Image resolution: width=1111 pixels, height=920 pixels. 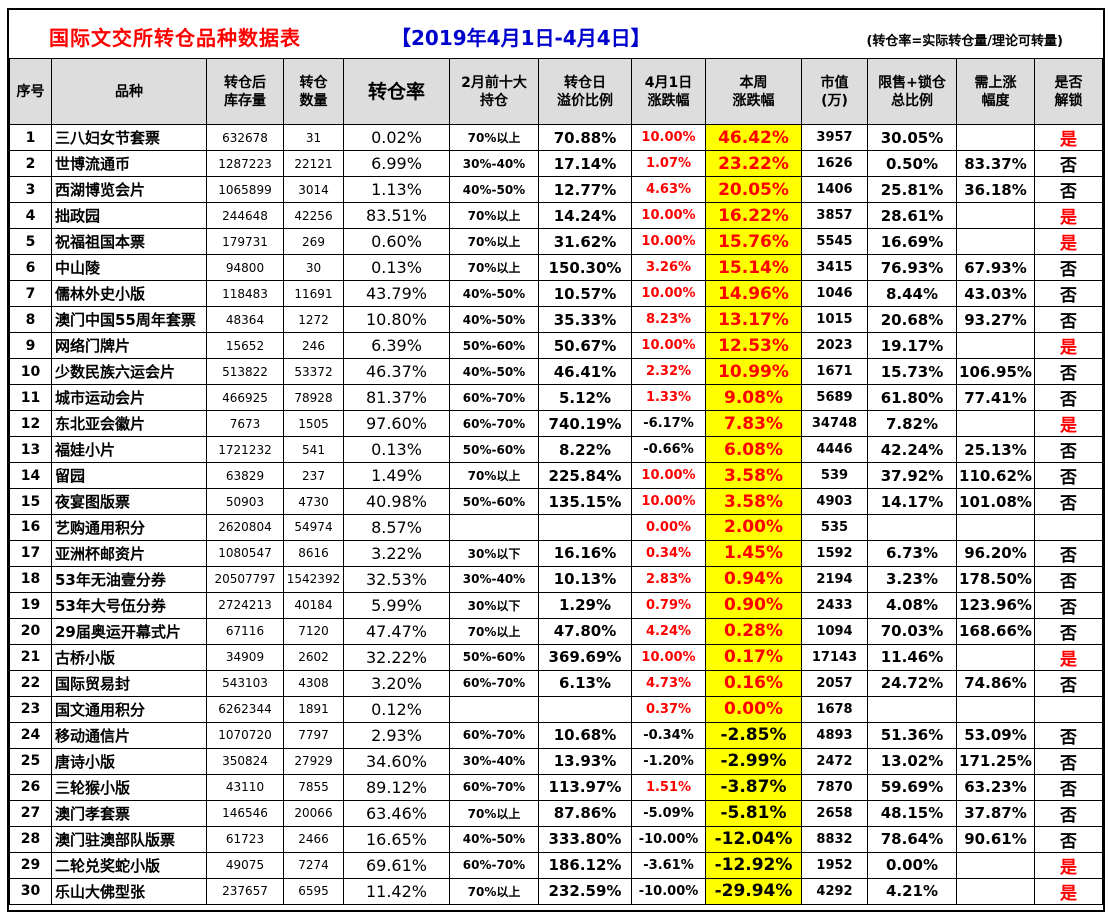 I want to click on cell-premium: 186.12%, so click(x=585, y=865).